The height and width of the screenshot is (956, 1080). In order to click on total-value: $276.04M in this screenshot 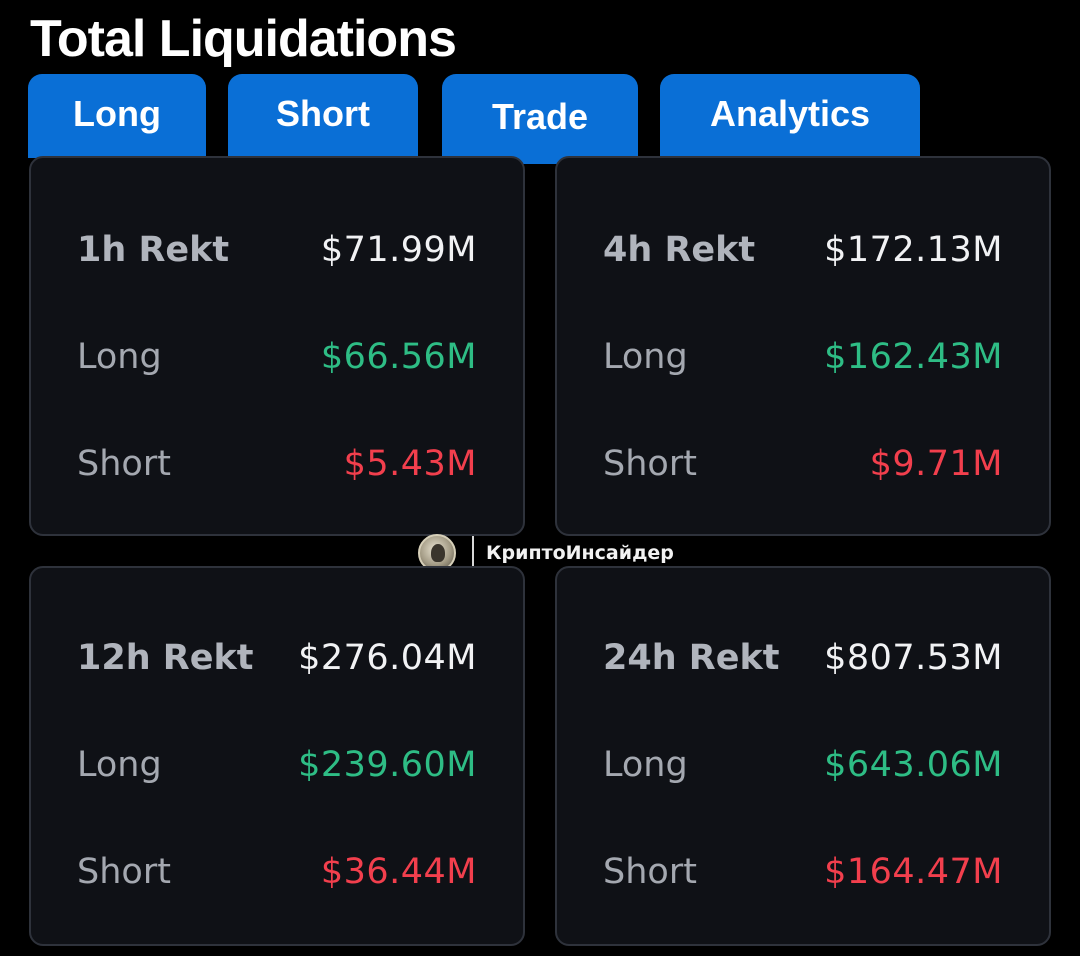, I will do `click(387, 658)`.